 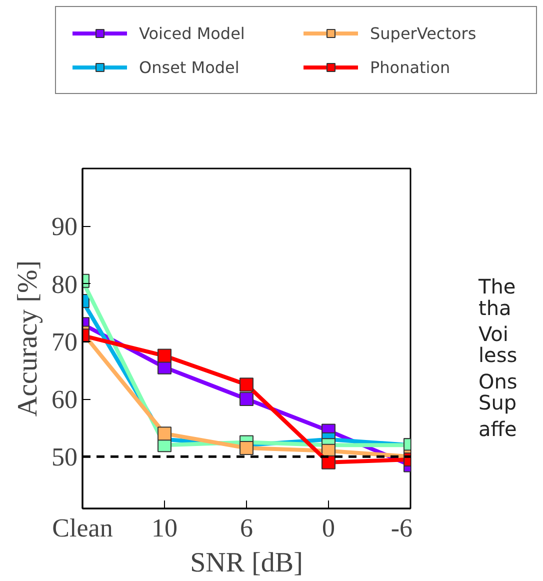 I want to click on x-tick-label: 6, so click(x=246, y=528).